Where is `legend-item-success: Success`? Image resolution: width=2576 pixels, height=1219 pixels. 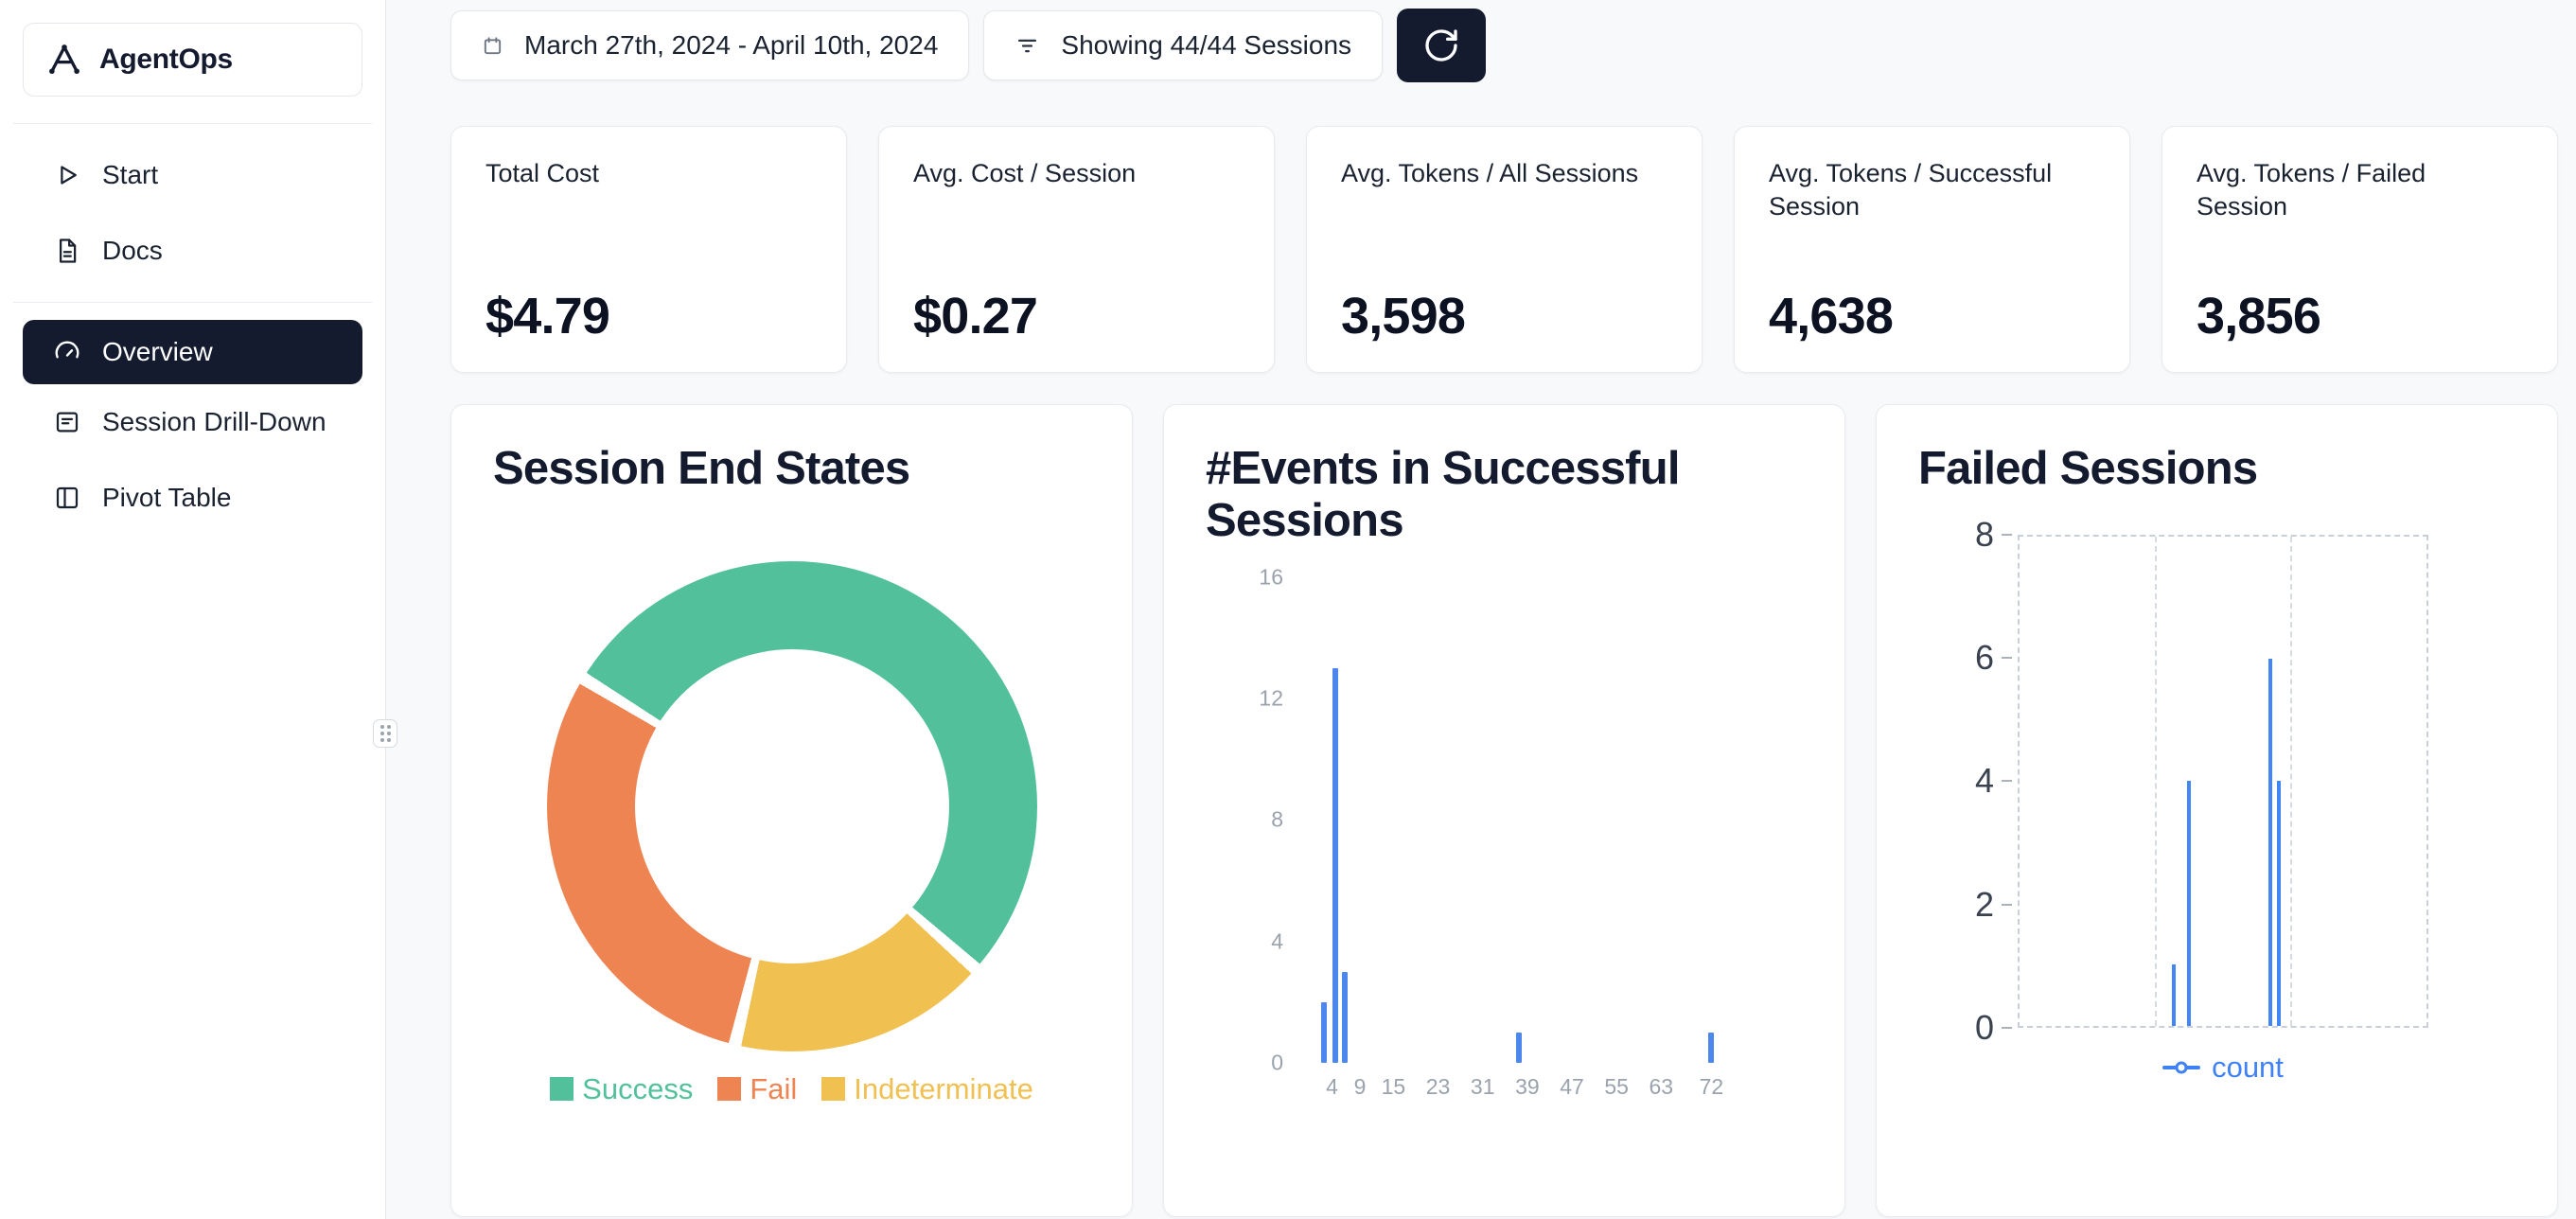 legend-item-success: Success is located at coordinates (621, 1089).